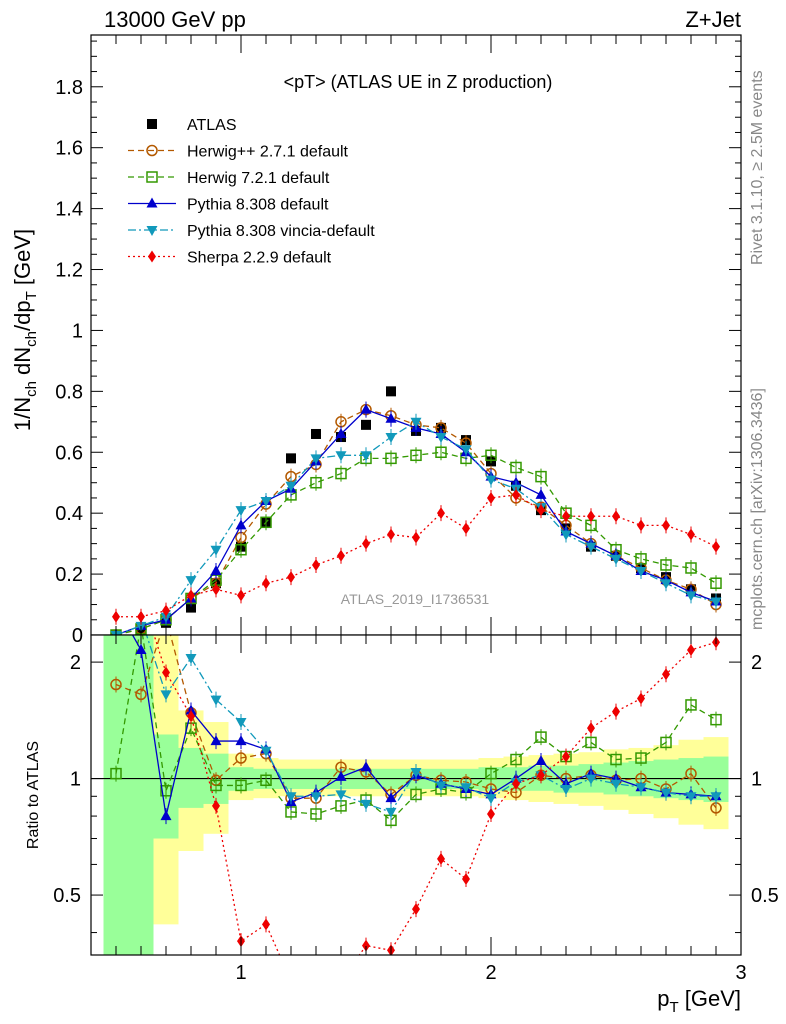 The image size is (786, 1024). What do you see at coordinates (268, 152) in the screenshot?
I see `legend-label: Herwig++ 2.7.1 default` at bounding box center [268, 152].